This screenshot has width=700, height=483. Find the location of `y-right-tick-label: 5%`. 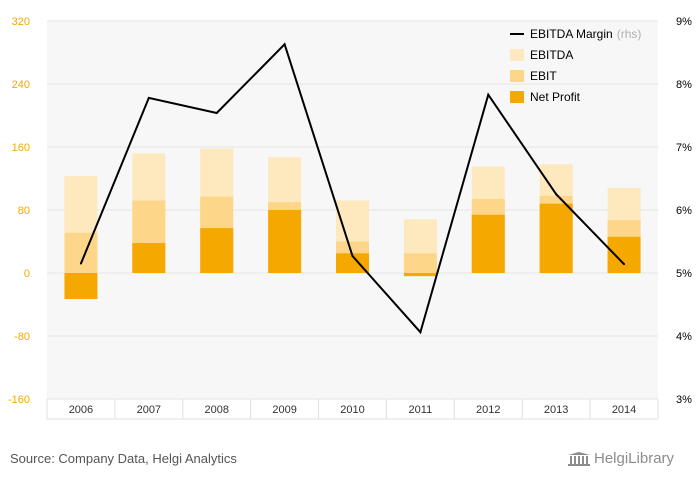

y-right-tick-label: 5% is located at coordinates (684, 274).